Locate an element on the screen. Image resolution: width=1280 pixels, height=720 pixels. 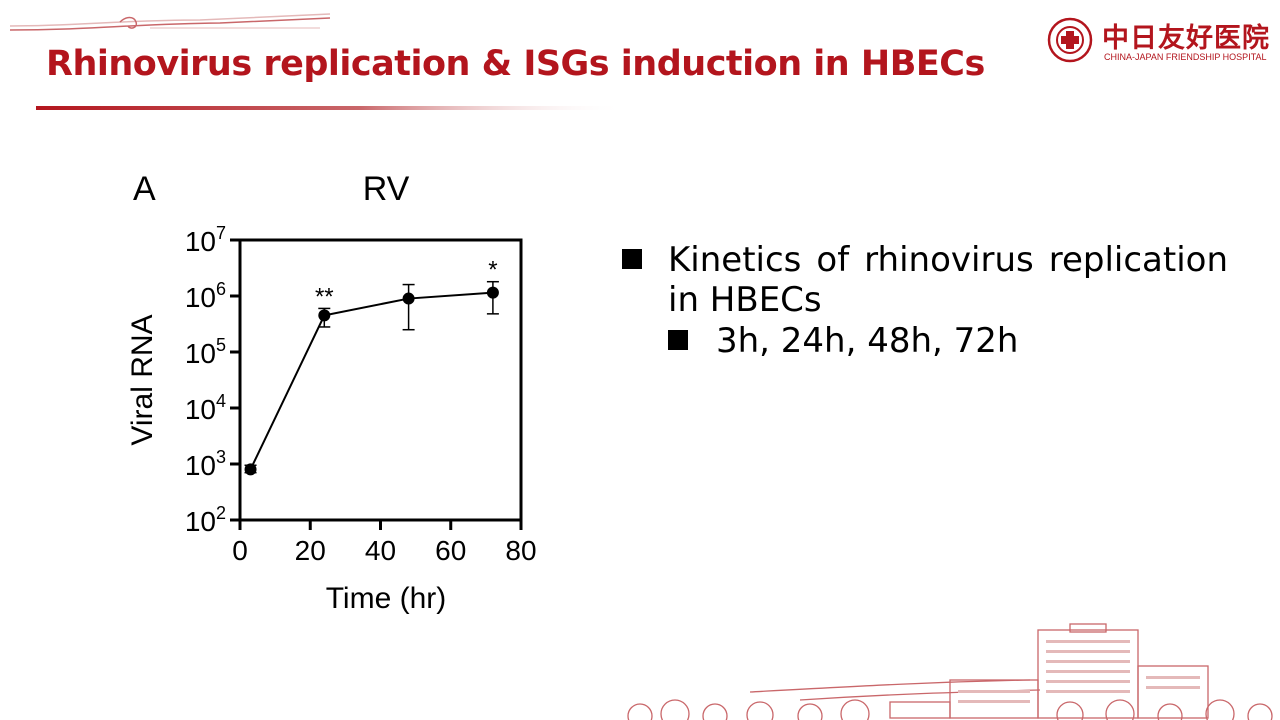
series-line is located at coordinates (371, 380).